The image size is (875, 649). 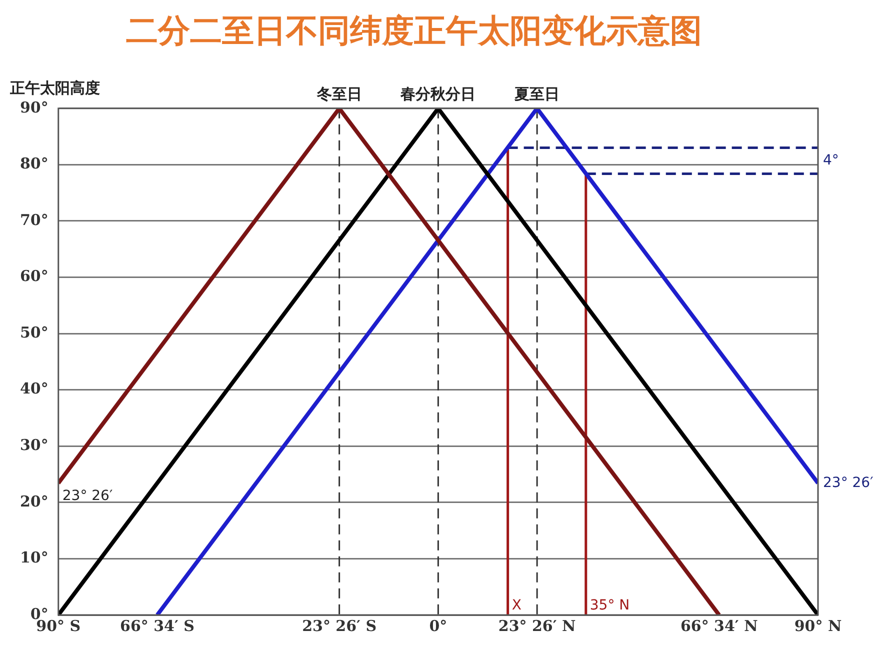 What do you see at coordinates (339, 93) in the screenshot?
I see `series-label: 冬至日` at bounding box center [339, 93].